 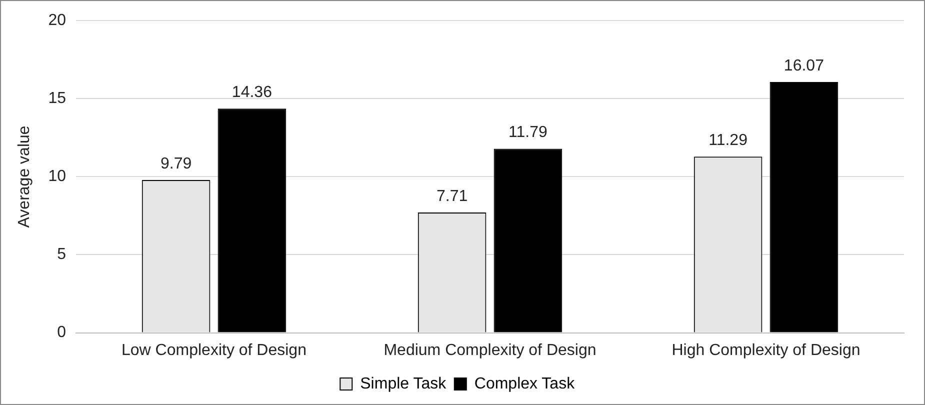 What do you see at coordinates (214, 350) in the screenshot?
I see `x-tick-label: Low Complexity of Design` at bounding box center [214, 350].